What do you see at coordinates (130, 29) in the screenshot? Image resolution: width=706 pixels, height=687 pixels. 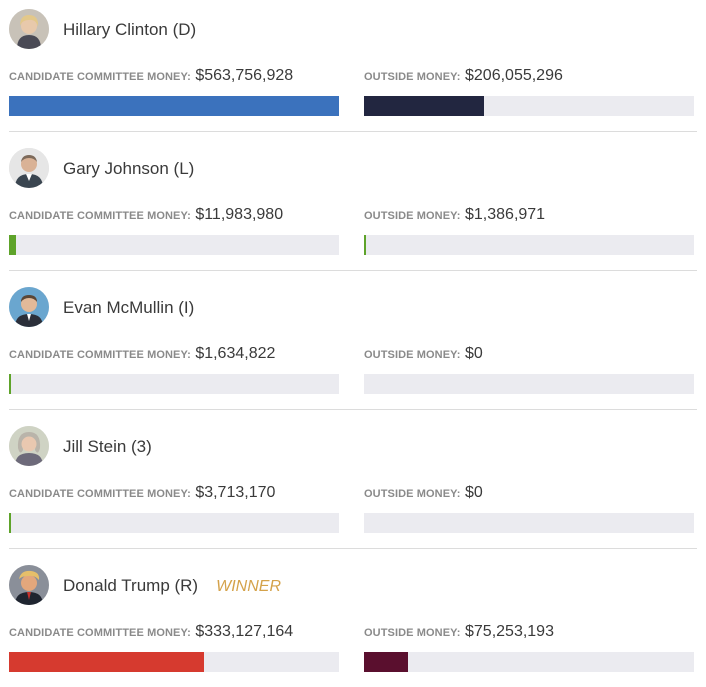 I see `candidate-name: Hillary Clinton (D)` at bounding box center [130, 29].